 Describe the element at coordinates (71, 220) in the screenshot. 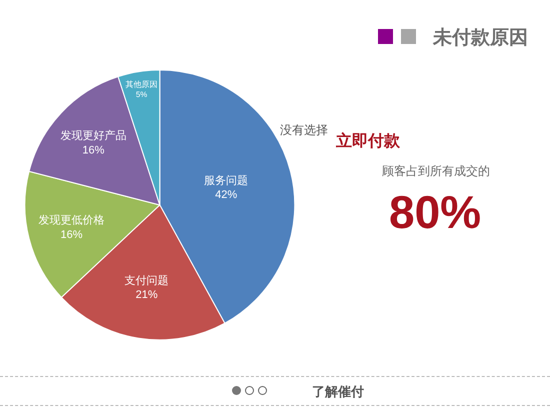

I see `slice-label: 发现更低价格` at that location.